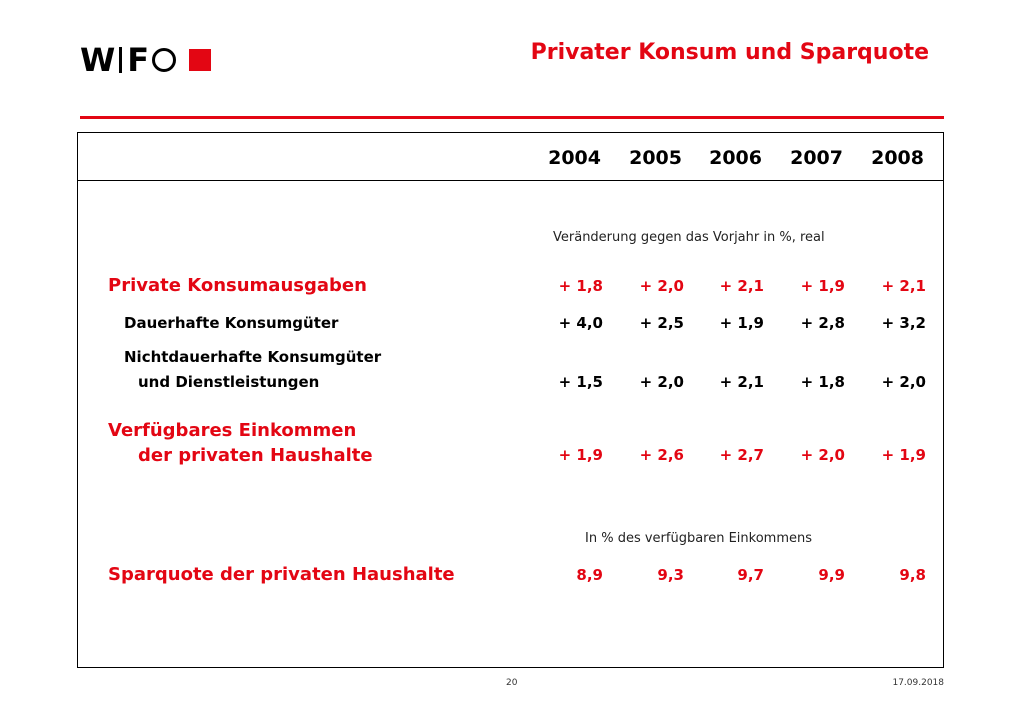  Describe the element at coordinates (231, 323) in the screenshot. I see `row-label-dauerhafte-konsumgueter: Dauerhafte Konsumgüter` at that location.